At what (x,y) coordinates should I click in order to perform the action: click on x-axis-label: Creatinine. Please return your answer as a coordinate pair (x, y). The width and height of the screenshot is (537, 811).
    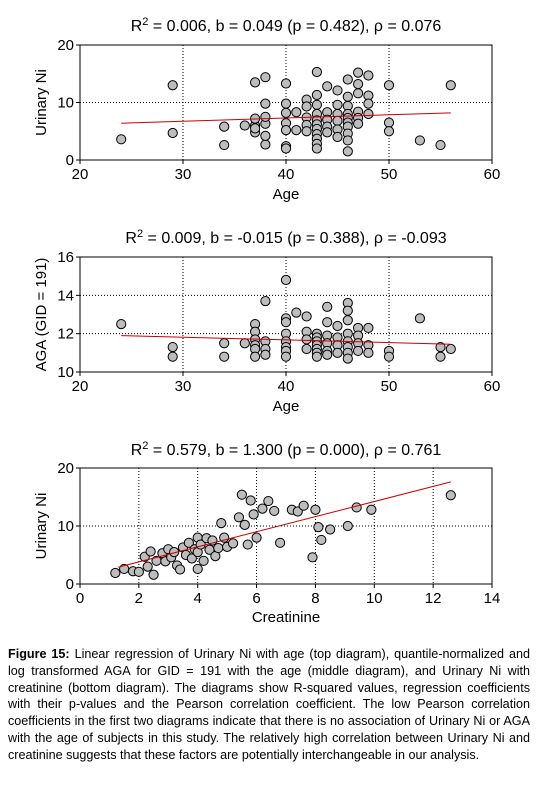
    Looking at the image, I should click on (286, 617).